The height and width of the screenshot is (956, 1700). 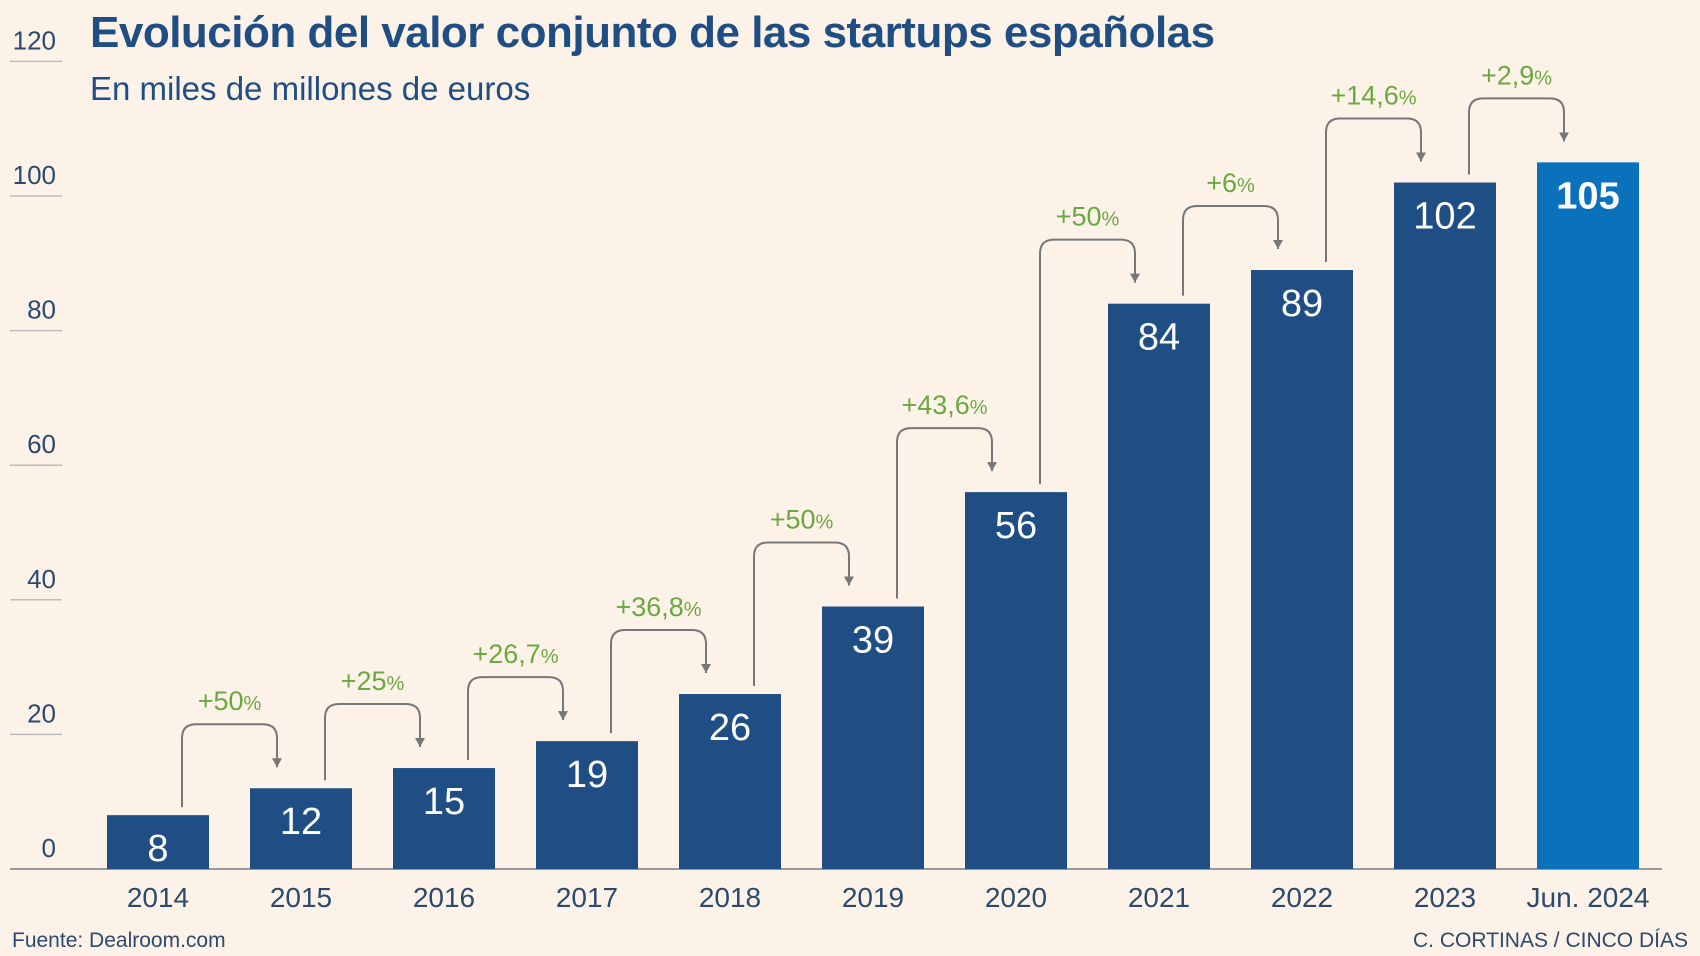 What do you see at coordinates (1159, 338) in the screenshot?
I see `bar-value-label: 84` at bounding box center [1159, 338].